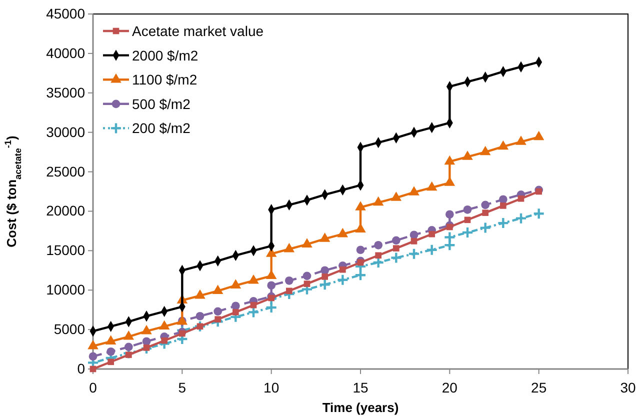 The width and height of the screenshot is (640, 416). What do you see at coordinates (161, 128) in the screenshot?
I see `legend-label: 200 $/m2` at bounding box center [161, 128].